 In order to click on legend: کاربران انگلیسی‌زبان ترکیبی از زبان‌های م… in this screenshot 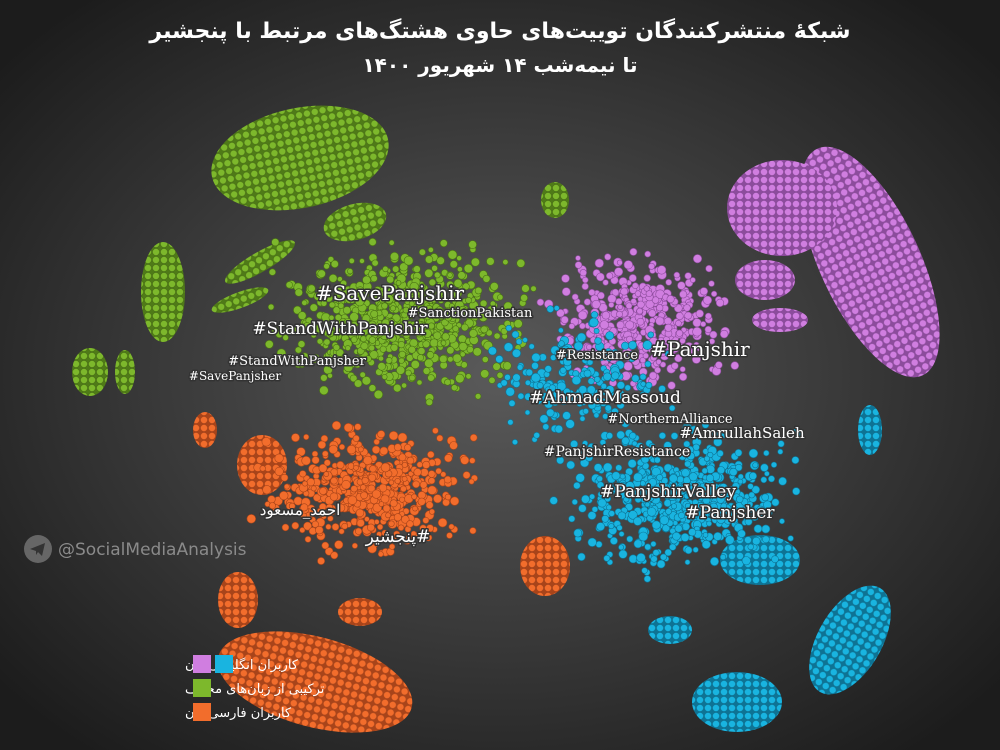, I will do `click(255, 688)`.